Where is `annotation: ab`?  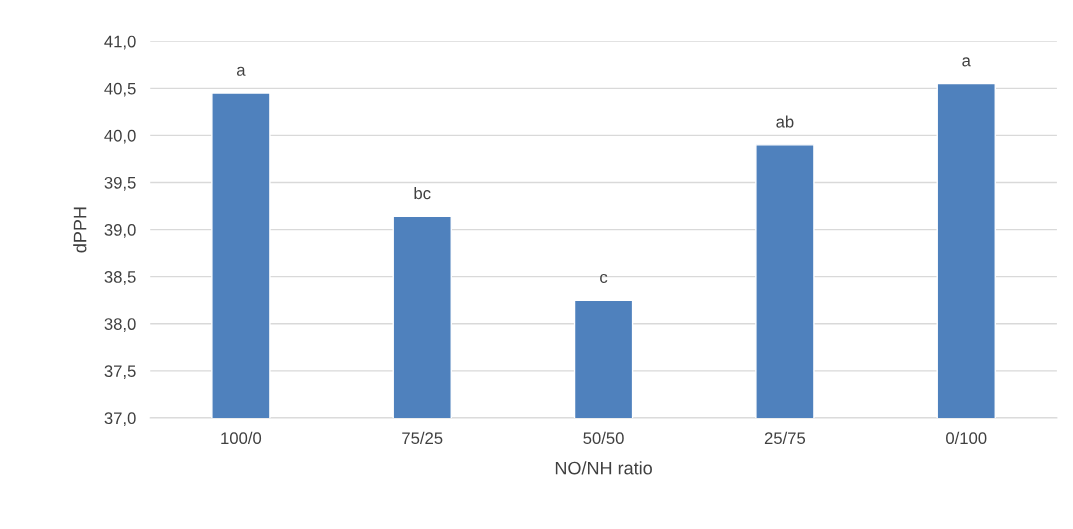 annotation: ab is located at coordinates (785, 121).